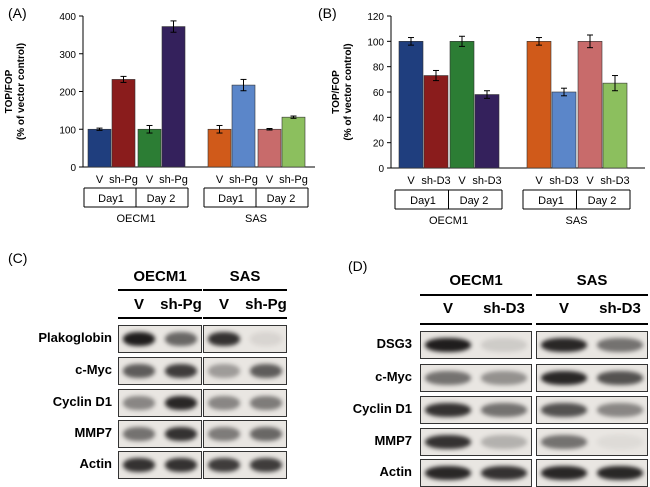  I want to click on y-tick-label: 20, so click(379, 144).